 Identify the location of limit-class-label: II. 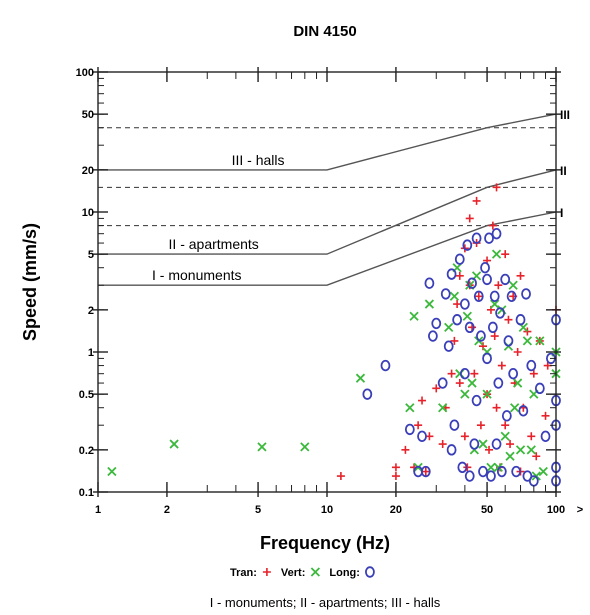
(563, 171).